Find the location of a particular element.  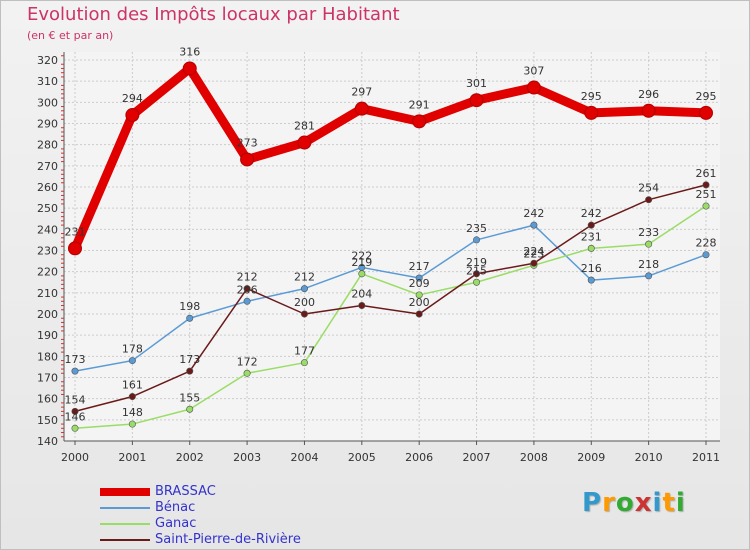

logo-letter: o is located at coordinates (625, 503).